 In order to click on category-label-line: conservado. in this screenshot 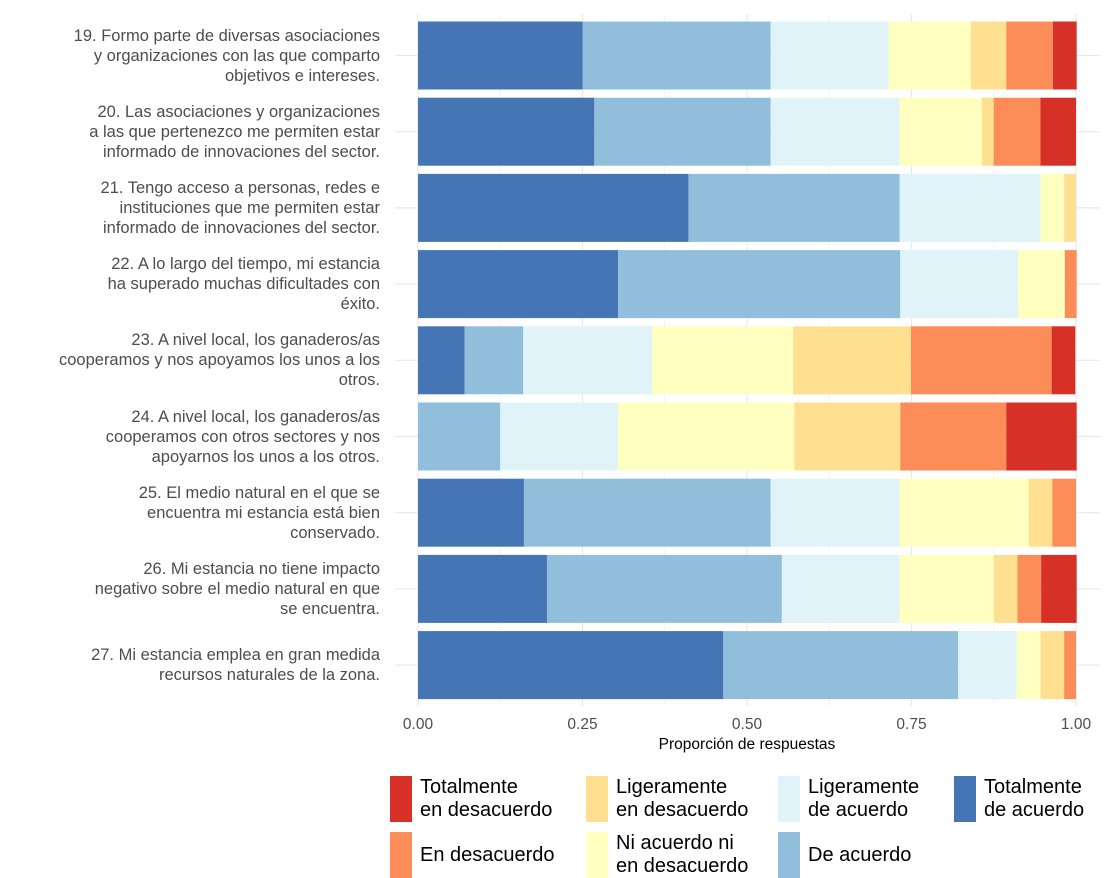, I will do `click(335, 532)`.